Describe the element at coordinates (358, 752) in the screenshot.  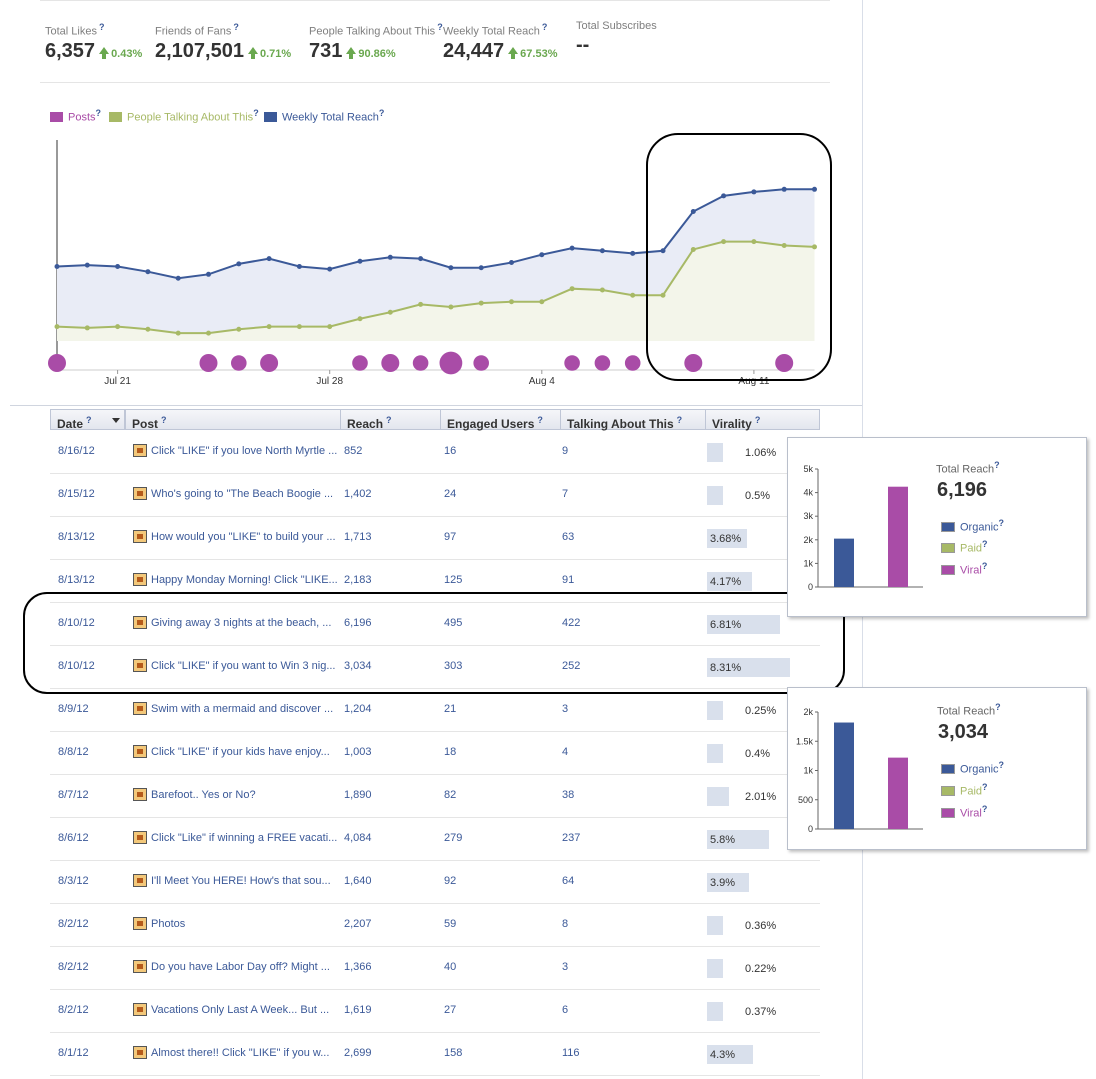
I see `post-reach: 1,003` at that location.